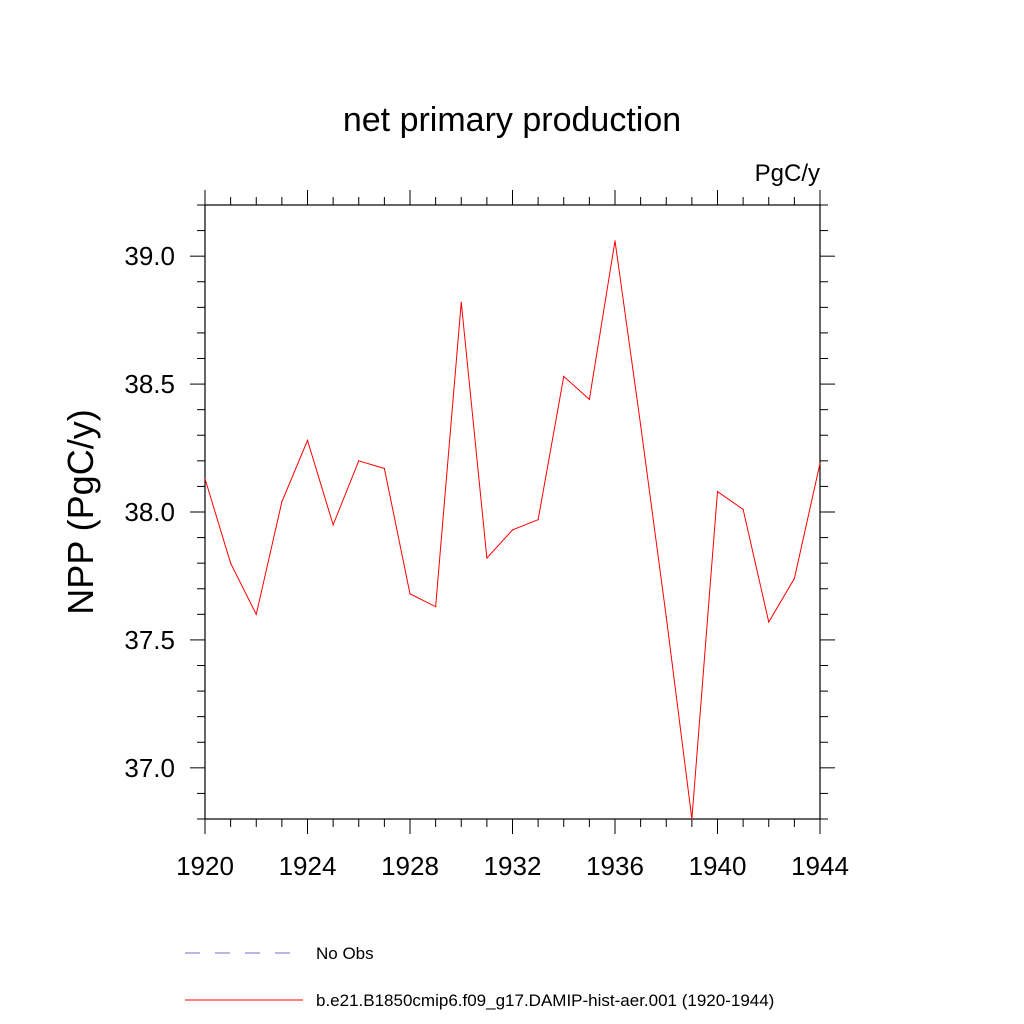 This screenshot has width=1024, height=1024. What do you see at coordinates (615, 866) in the screenshot?
I see `x-tick-label: 1936` at bounding box center [615, 866].